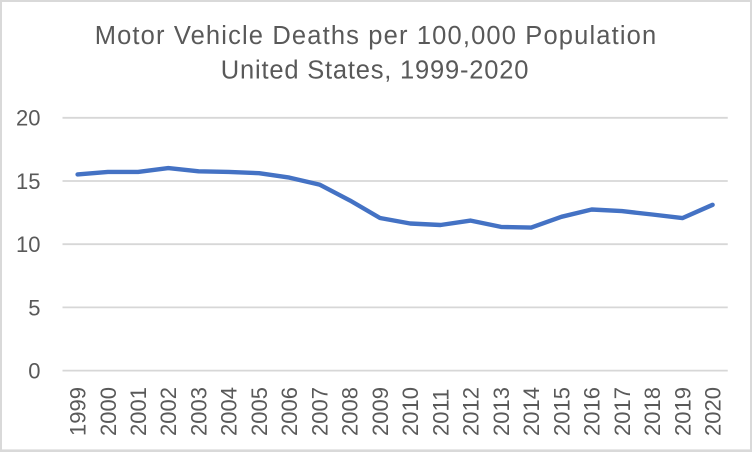 Image resolution: width=752 pixels, height=452 pixels. I want to click on svg-text: 2007, so click(319, 411).